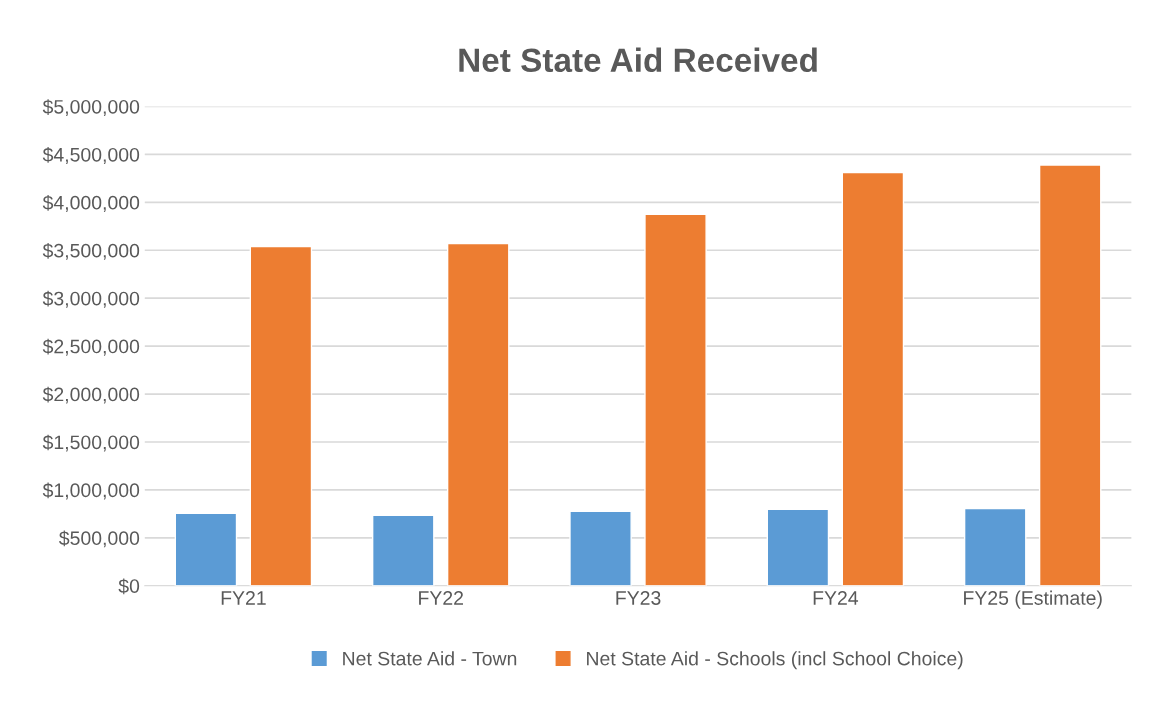 The image size is (1158, 710). Describe the element at coordinates (91, 347) in the screenshot. I see `y-tick-label: $2,500,000` at that location.